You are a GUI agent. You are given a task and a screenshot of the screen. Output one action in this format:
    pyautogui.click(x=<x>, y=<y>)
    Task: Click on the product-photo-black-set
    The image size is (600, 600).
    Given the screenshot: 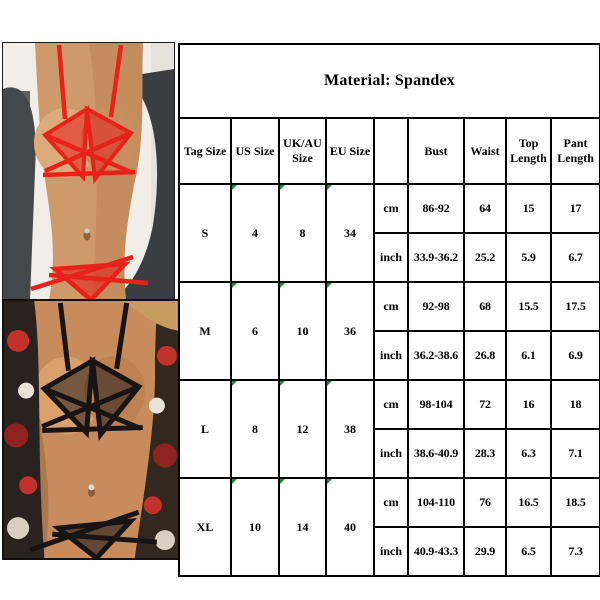 What is the action you would take?
    pyautogui.click(x=91, y=429)
    